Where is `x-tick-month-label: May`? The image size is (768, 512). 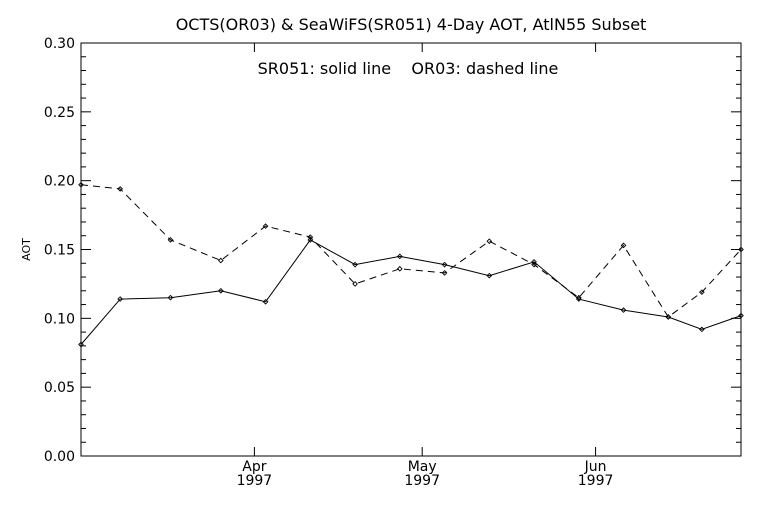
x-tick-month-label: May is located at coordinates (422, 467).